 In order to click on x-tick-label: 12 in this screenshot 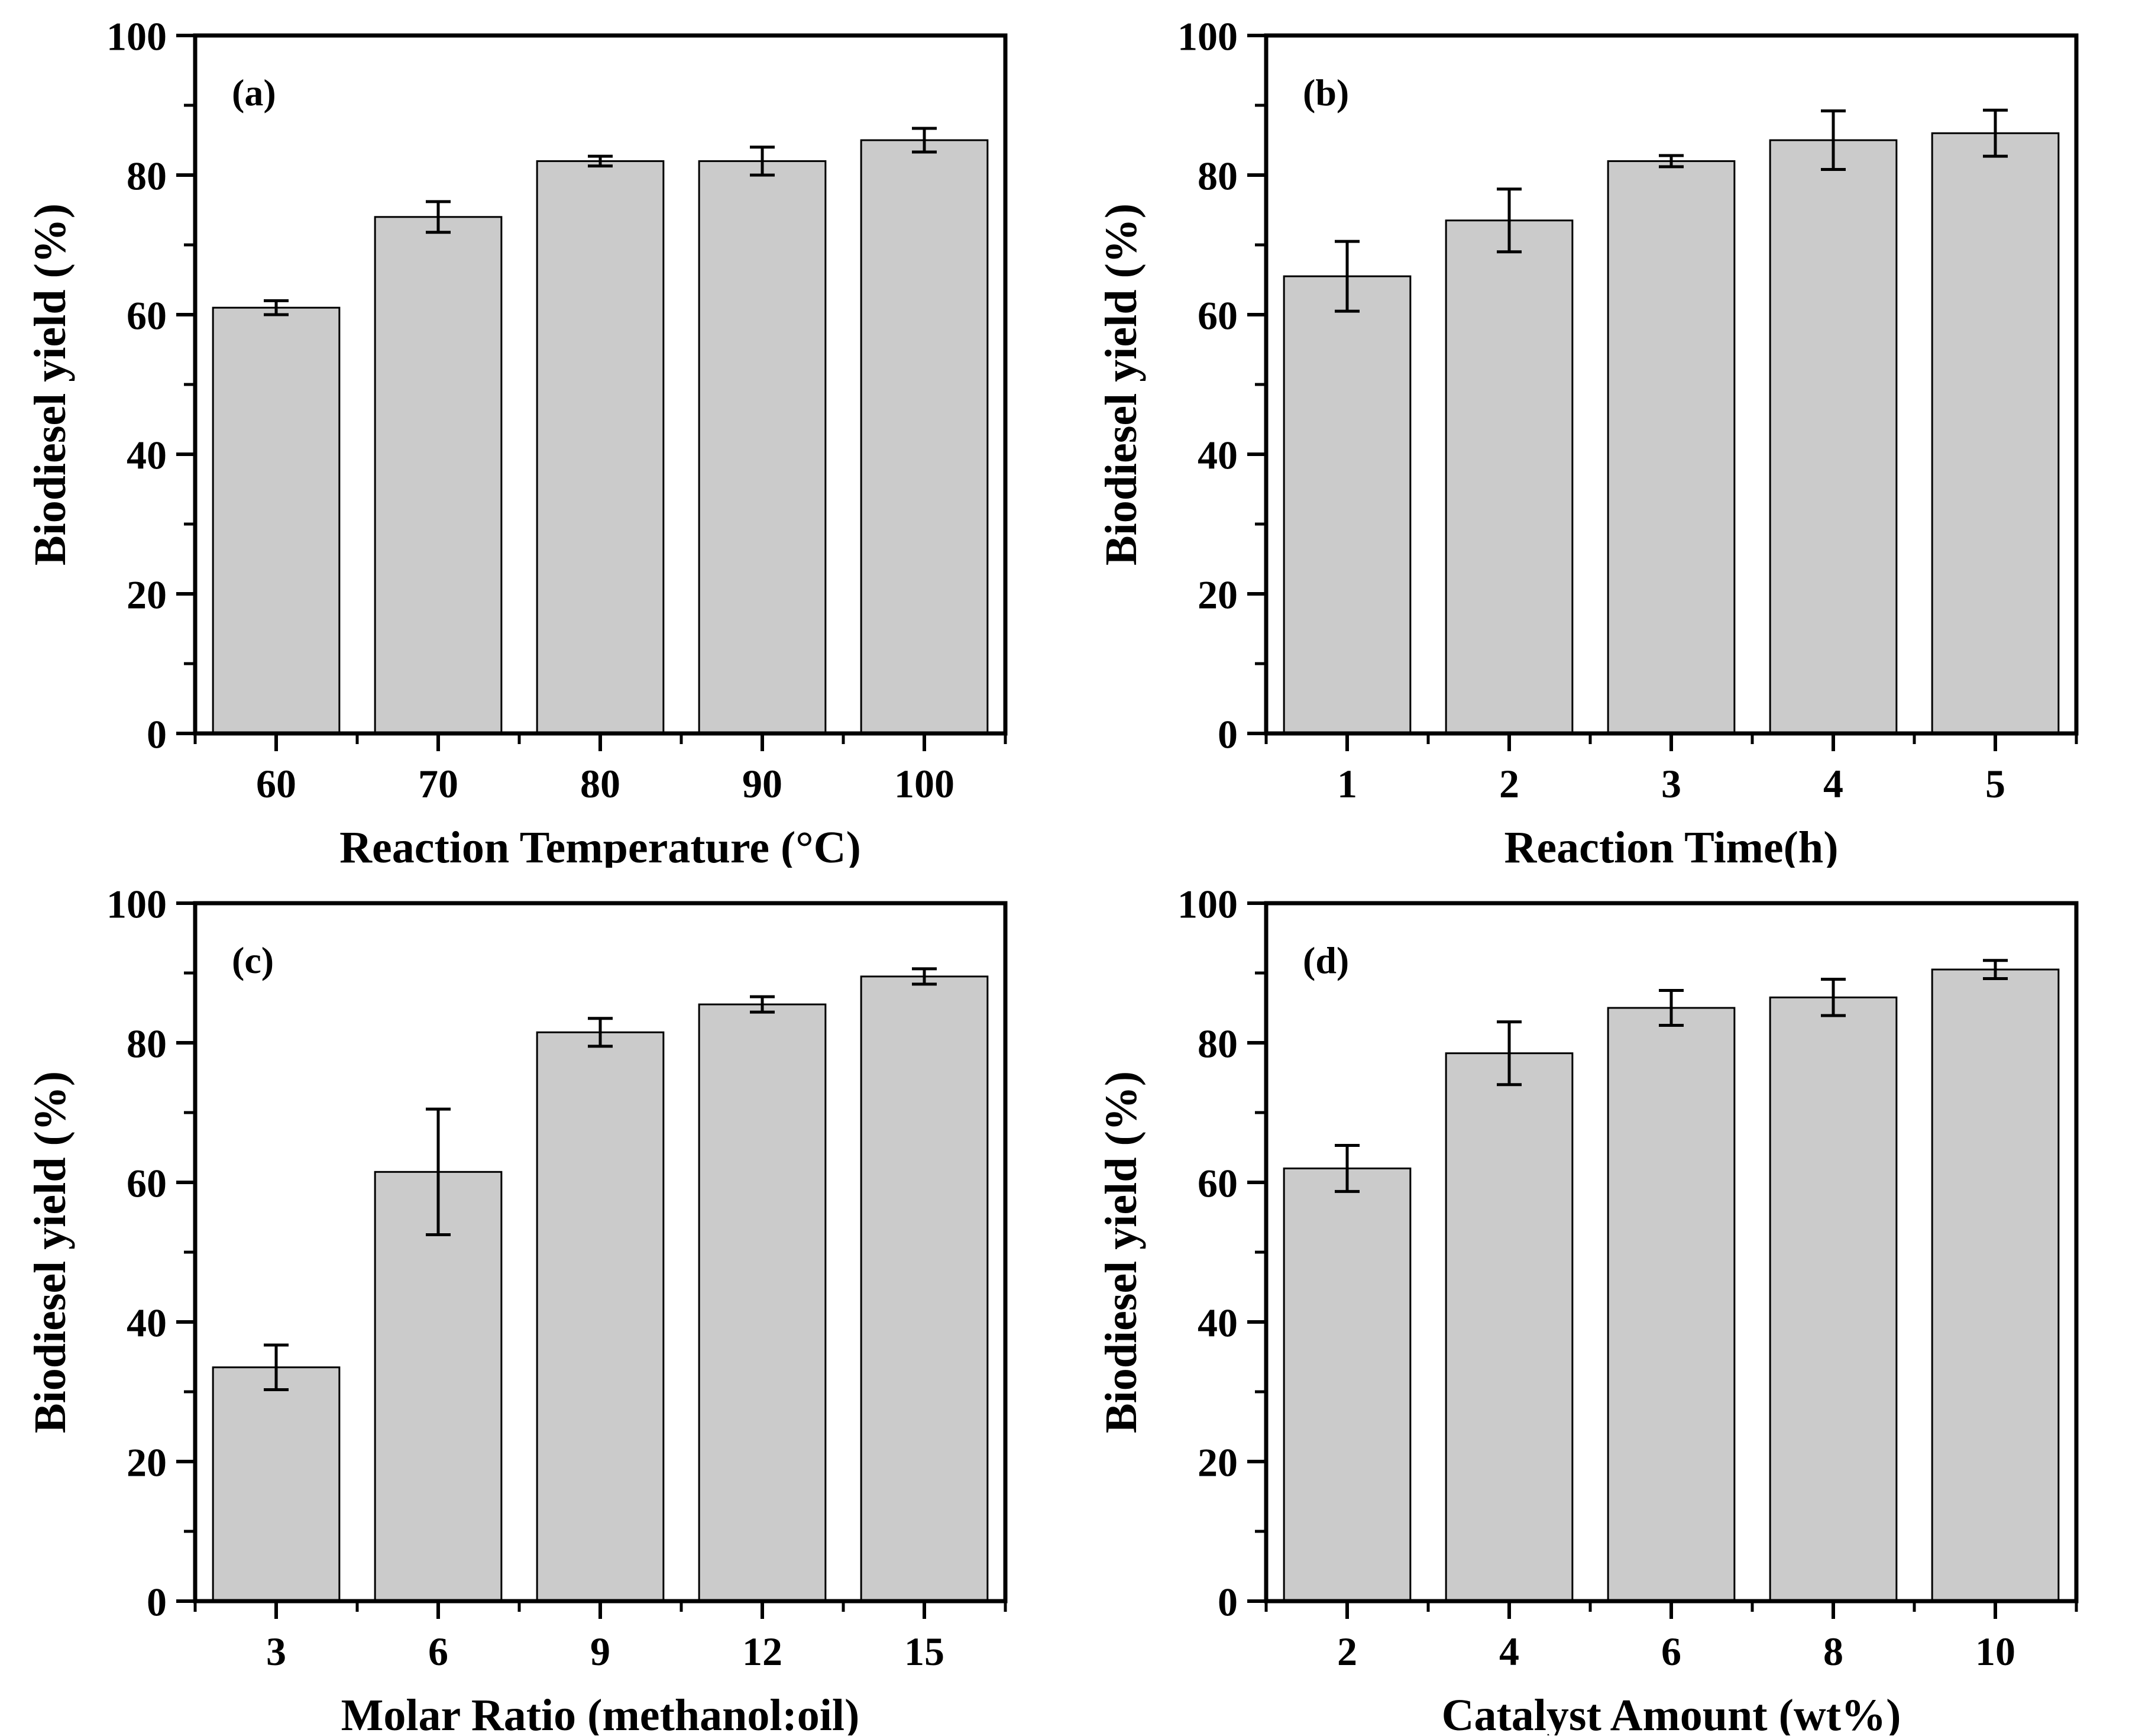, I will do `click(762, 1651)`.